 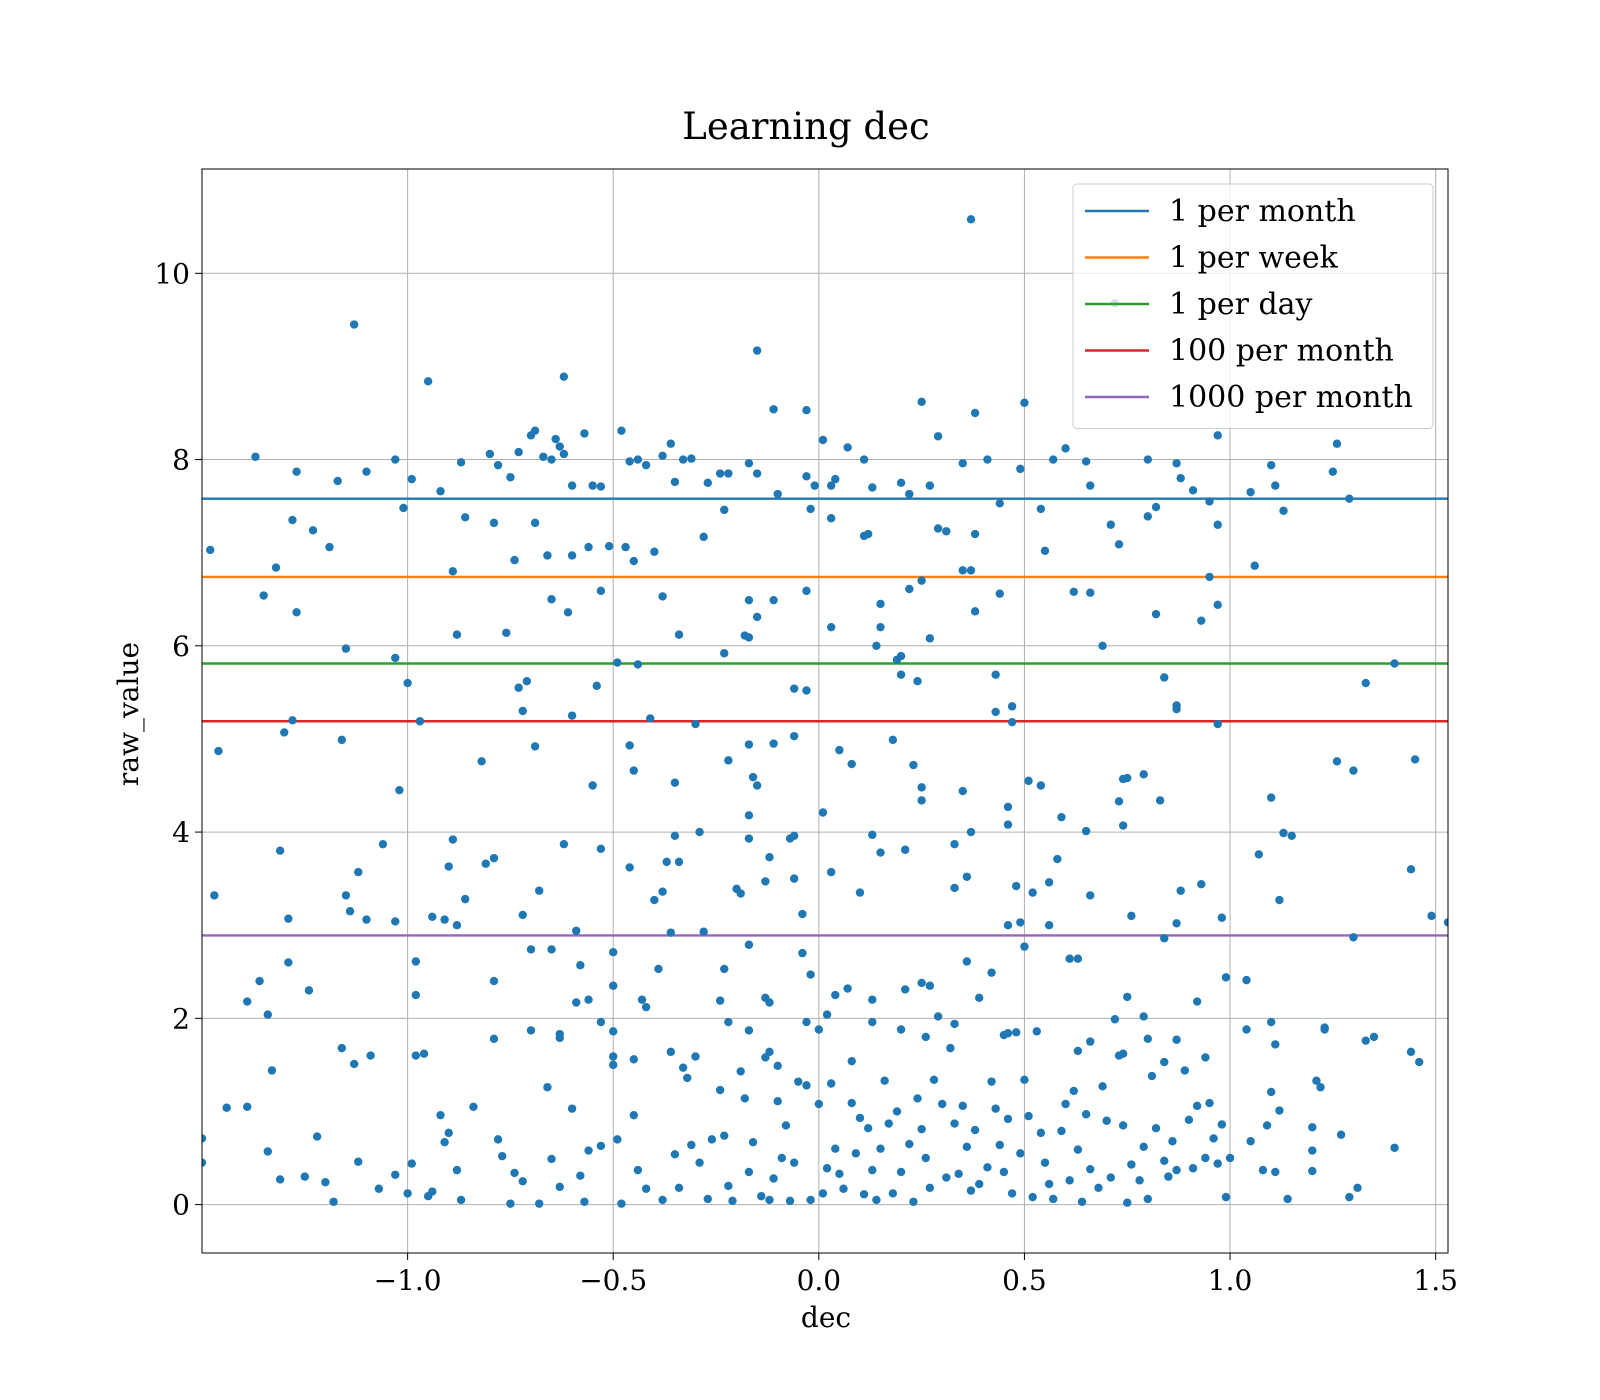 What do you see at coordinates (1241, 304) in the screenshot?
I see `legend-label: 1 per day` at bounding box center [1241, 304].